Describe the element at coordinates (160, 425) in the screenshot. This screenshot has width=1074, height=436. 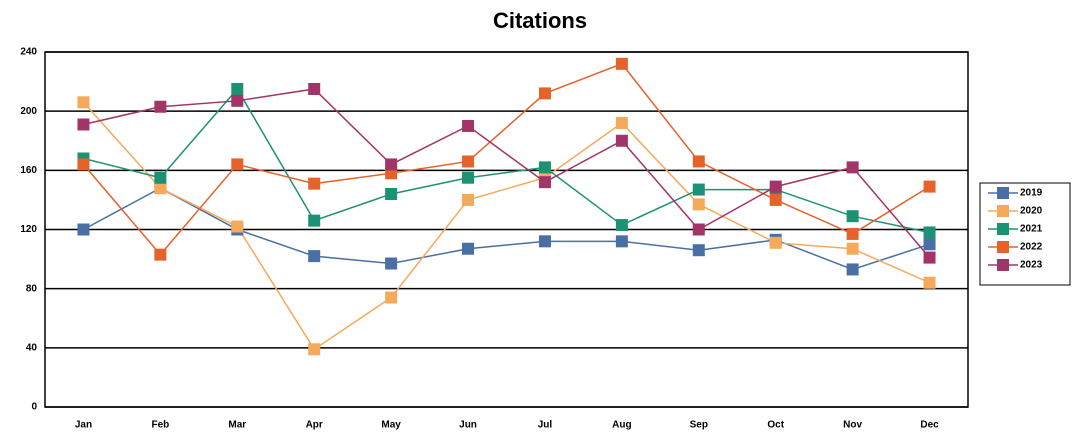
I see `x-tick-label: Feb` at that location.